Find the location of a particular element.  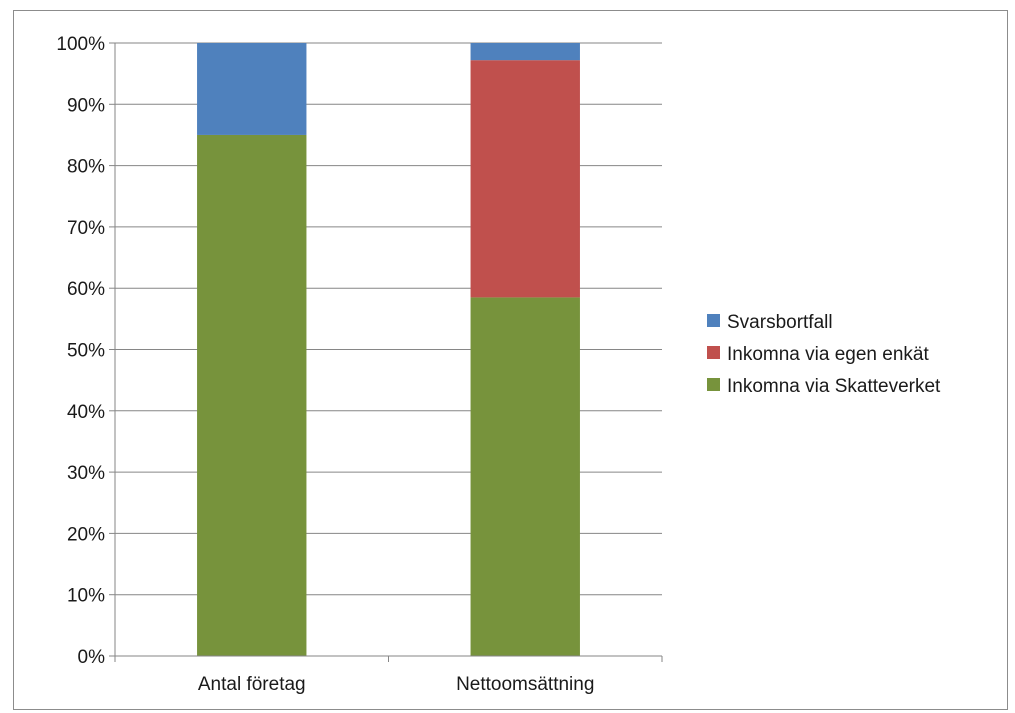

x-tick-label: Antal företag is located at coordinates (252, 684).